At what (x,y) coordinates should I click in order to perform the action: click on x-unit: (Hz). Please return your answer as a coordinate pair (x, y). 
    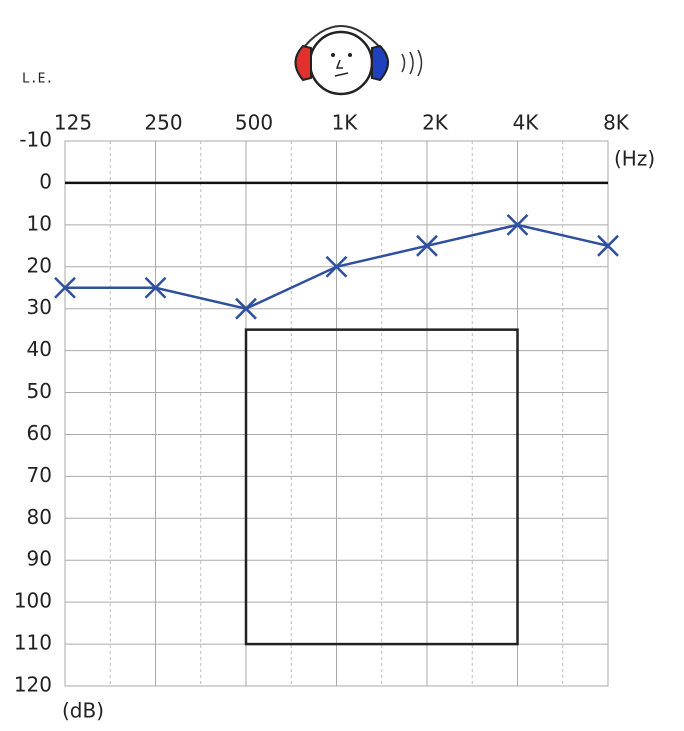
    Looking at the image, I should click on (634, 159).